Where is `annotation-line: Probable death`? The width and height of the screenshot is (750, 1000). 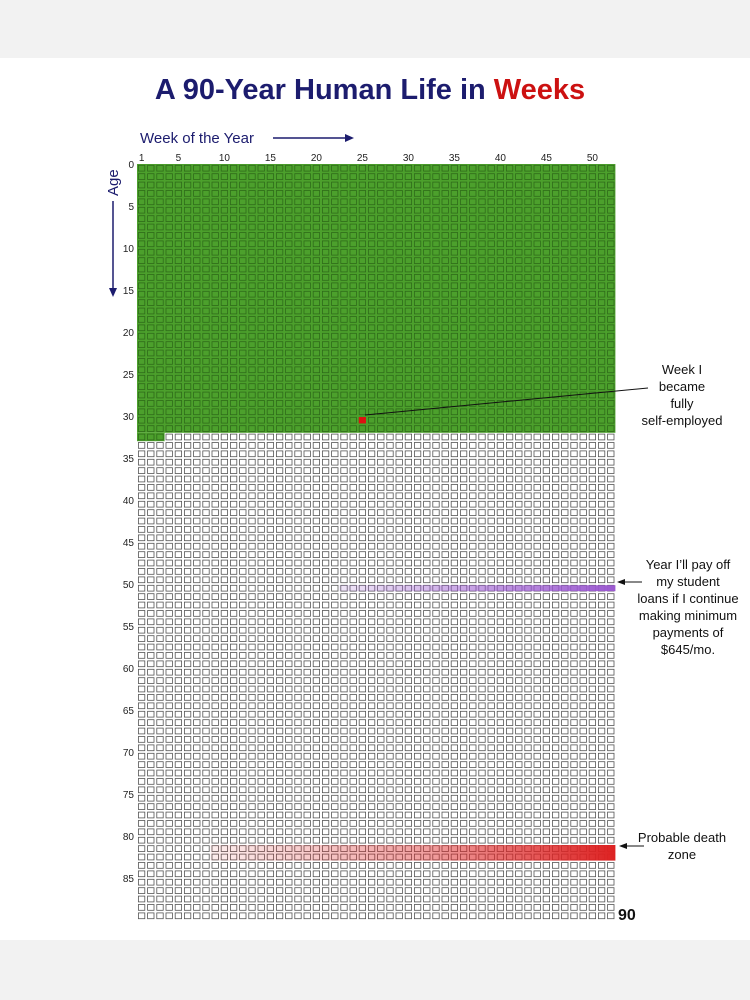 annotation-line: Probable death is located at coordinates (682, 837).